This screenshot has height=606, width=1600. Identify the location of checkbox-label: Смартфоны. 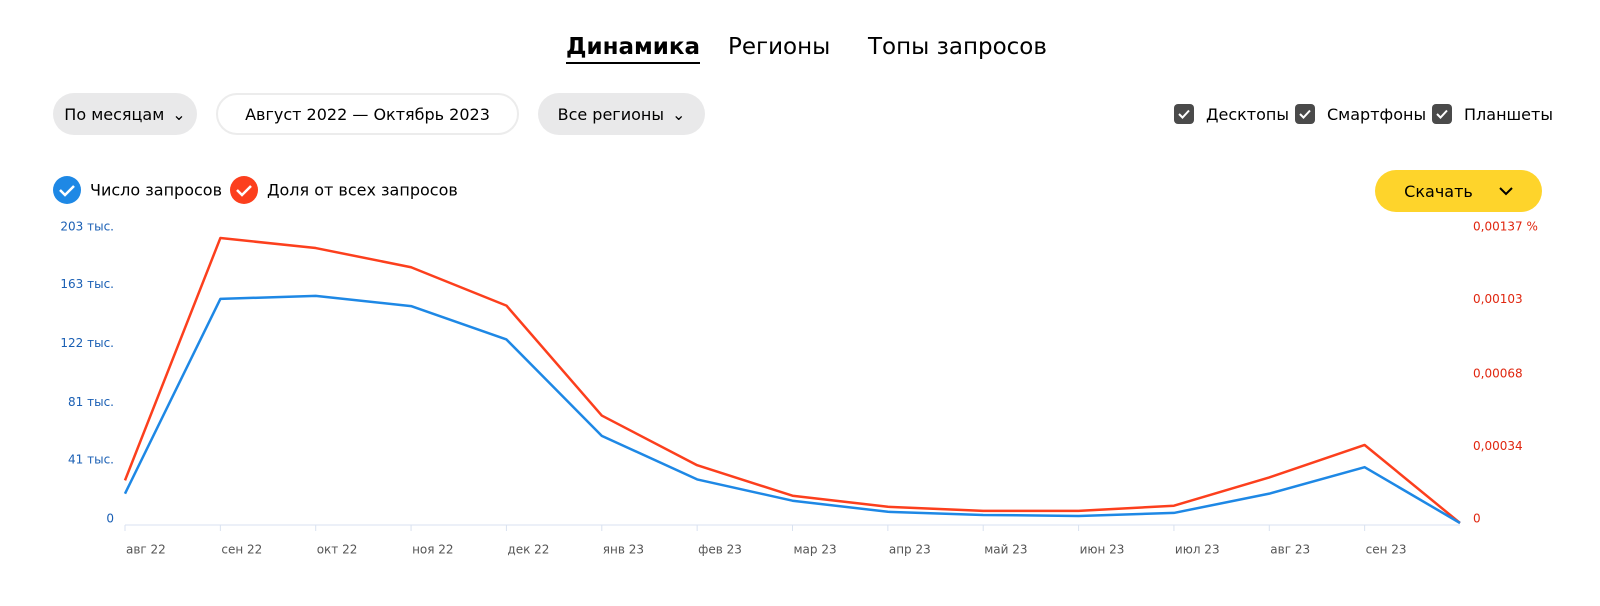
(1377, 114).